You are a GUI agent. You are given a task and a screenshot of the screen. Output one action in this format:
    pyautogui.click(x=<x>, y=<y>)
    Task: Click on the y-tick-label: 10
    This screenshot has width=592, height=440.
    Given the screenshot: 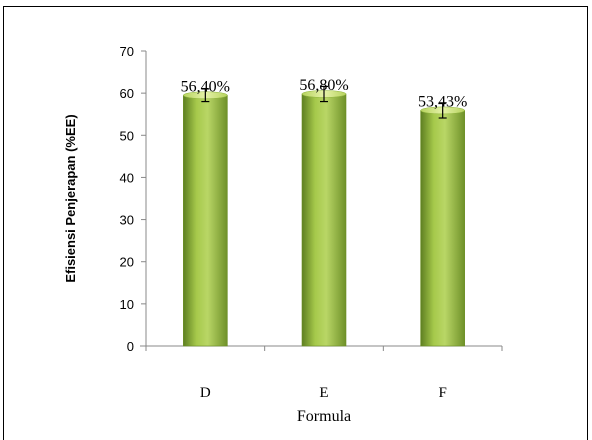 What is the action you would take?
    pyautogui.click(x=127, y=304)
    